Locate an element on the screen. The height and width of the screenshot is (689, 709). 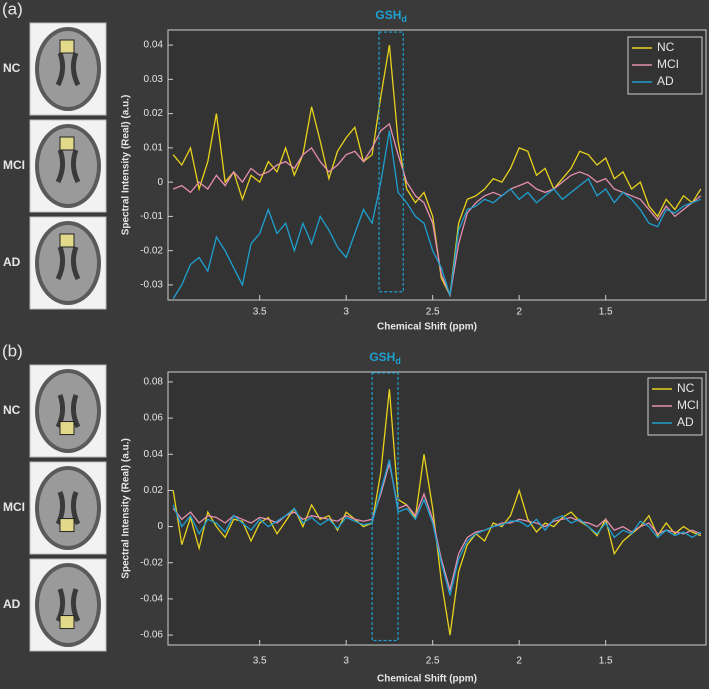
series-line is located at coordinates (437, 527).